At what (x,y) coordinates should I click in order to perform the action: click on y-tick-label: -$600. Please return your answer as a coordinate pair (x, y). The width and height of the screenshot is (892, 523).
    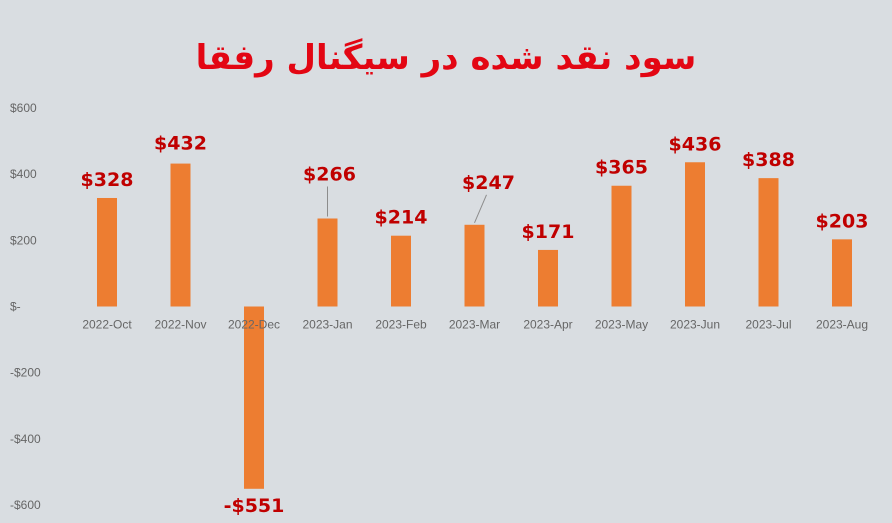
    Looking at the image, I should click on (25, 505).